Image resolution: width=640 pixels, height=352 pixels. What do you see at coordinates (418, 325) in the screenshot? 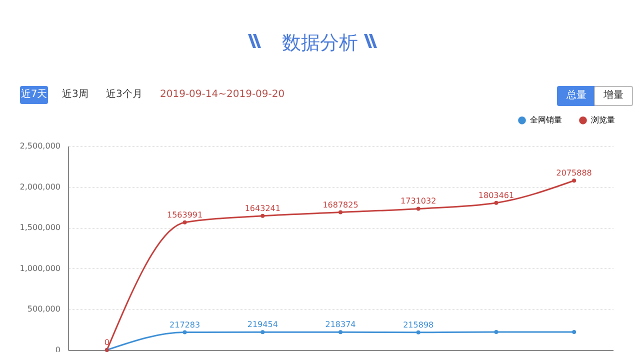
I see `data-label: 215898` at bounding box center [418, 325].